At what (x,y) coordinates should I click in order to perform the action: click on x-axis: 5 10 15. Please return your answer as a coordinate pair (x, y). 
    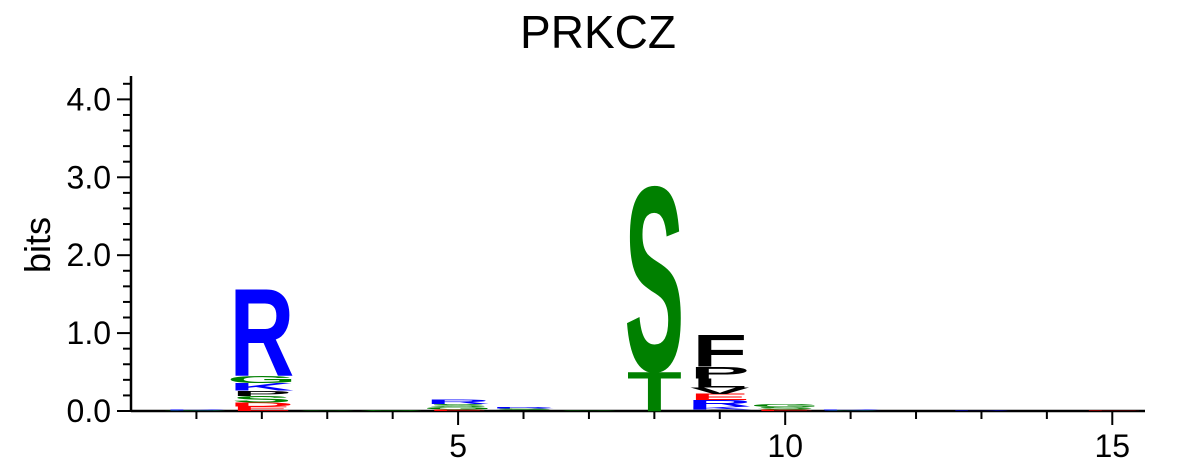
    Looking at the image, I should click on (638, 436).